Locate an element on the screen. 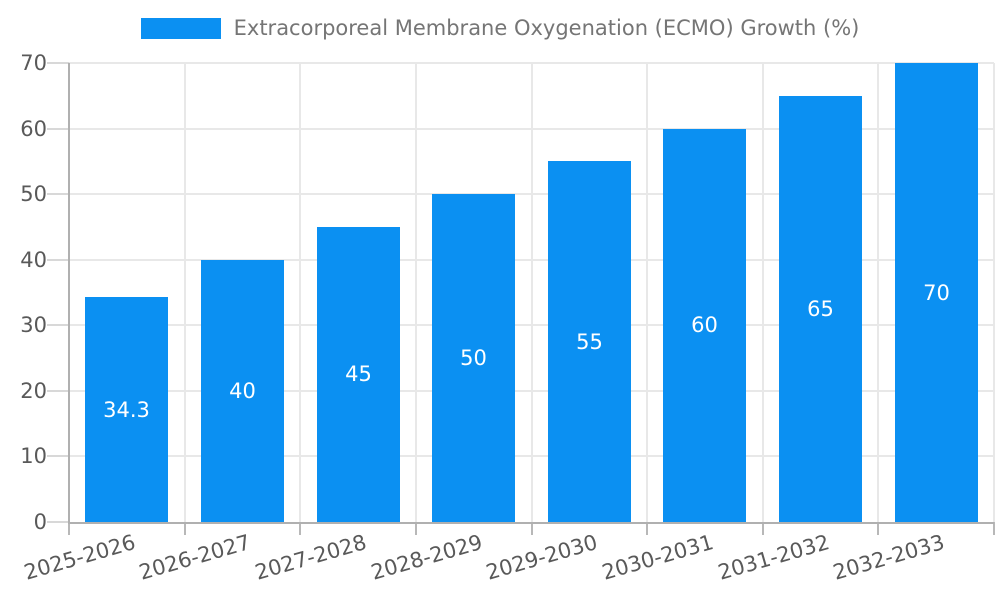 This screenshot has height=600, width=1000. legend-color-swatch is located at coordinates (180, 28).